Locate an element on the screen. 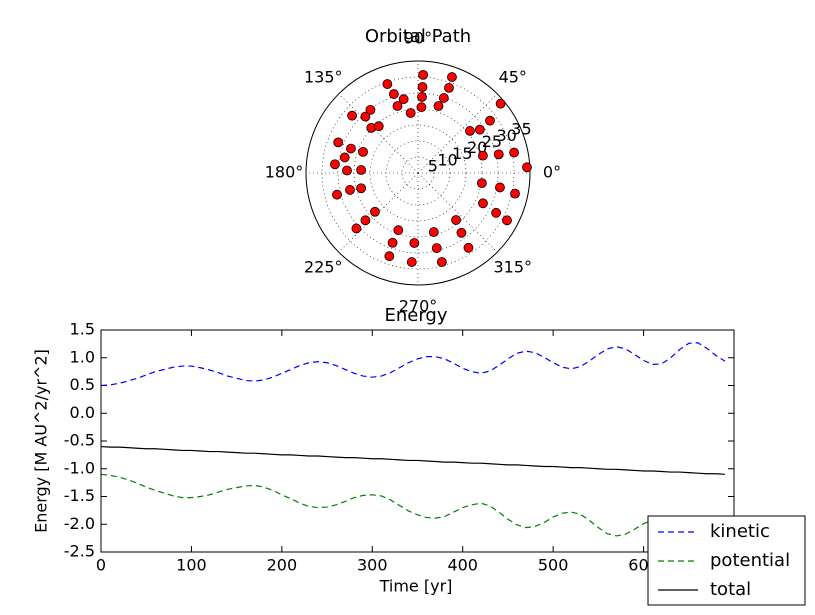  r-tick-label: 30 is located at coordinates (507, 135).